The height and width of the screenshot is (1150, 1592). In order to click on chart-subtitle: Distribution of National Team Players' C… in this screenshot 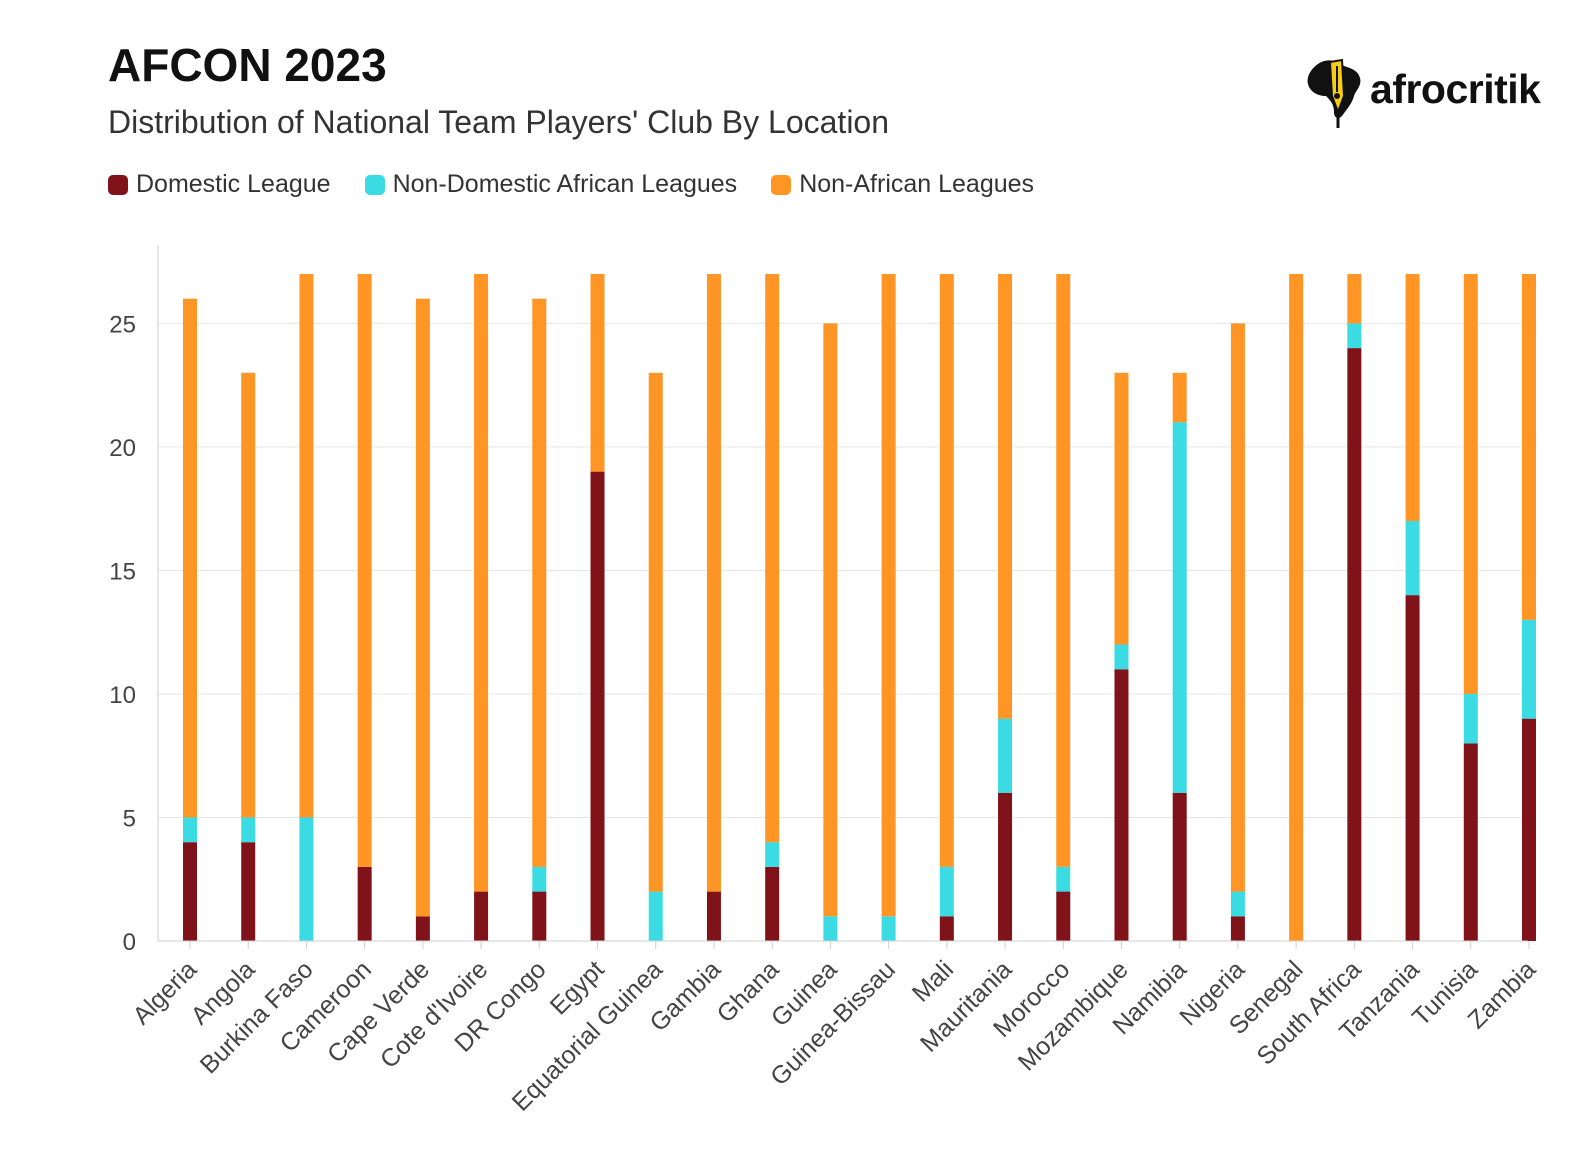, I will do `click(499, 122)`.